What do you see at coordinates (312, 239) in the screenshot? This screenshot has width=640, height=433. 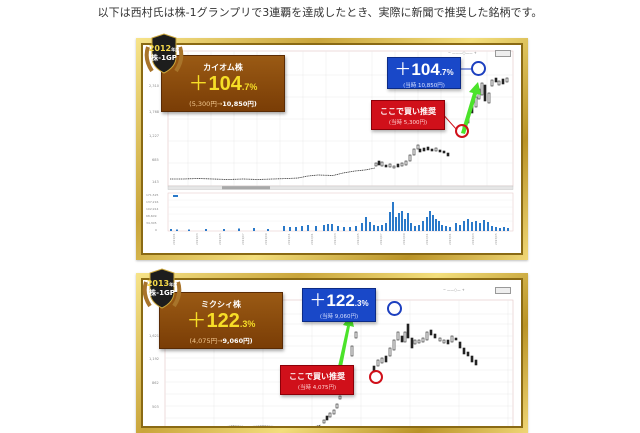 I see `svg-text: 2012/01` at bounding box center [312, 239].